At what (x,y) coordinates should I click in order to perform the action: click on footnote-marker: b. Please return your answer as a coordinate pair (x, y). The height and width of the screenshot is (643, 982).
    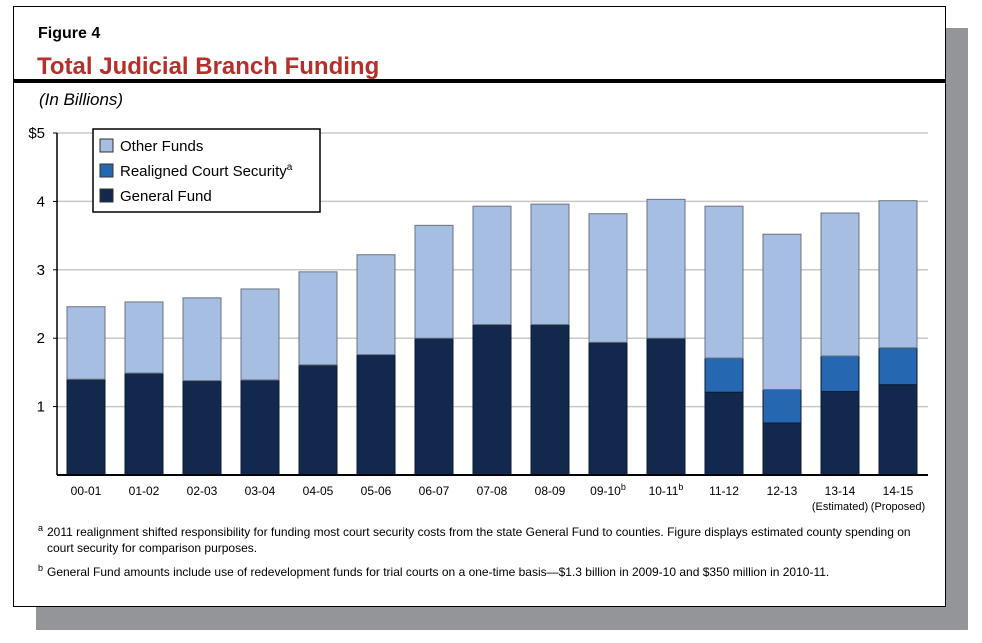
    Looking at the image, I should click on (41, 568).